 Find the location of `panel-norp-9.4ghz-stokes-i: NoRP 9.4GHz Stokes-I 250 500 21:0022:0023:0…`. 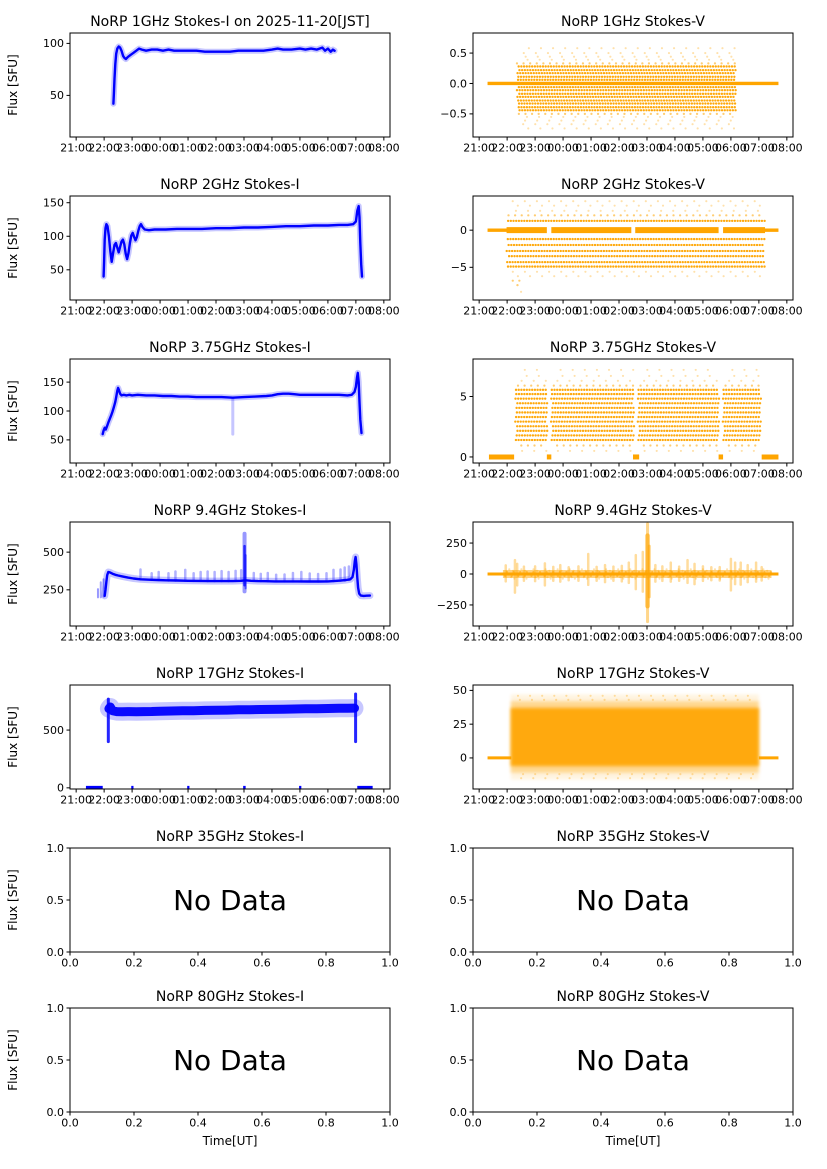

panel-norp-9.4ghz-stokes-i: NoRP 9.4GHz Stokes-I 250 500 21:0022:0023:0… is located at coordinates (203, 573).